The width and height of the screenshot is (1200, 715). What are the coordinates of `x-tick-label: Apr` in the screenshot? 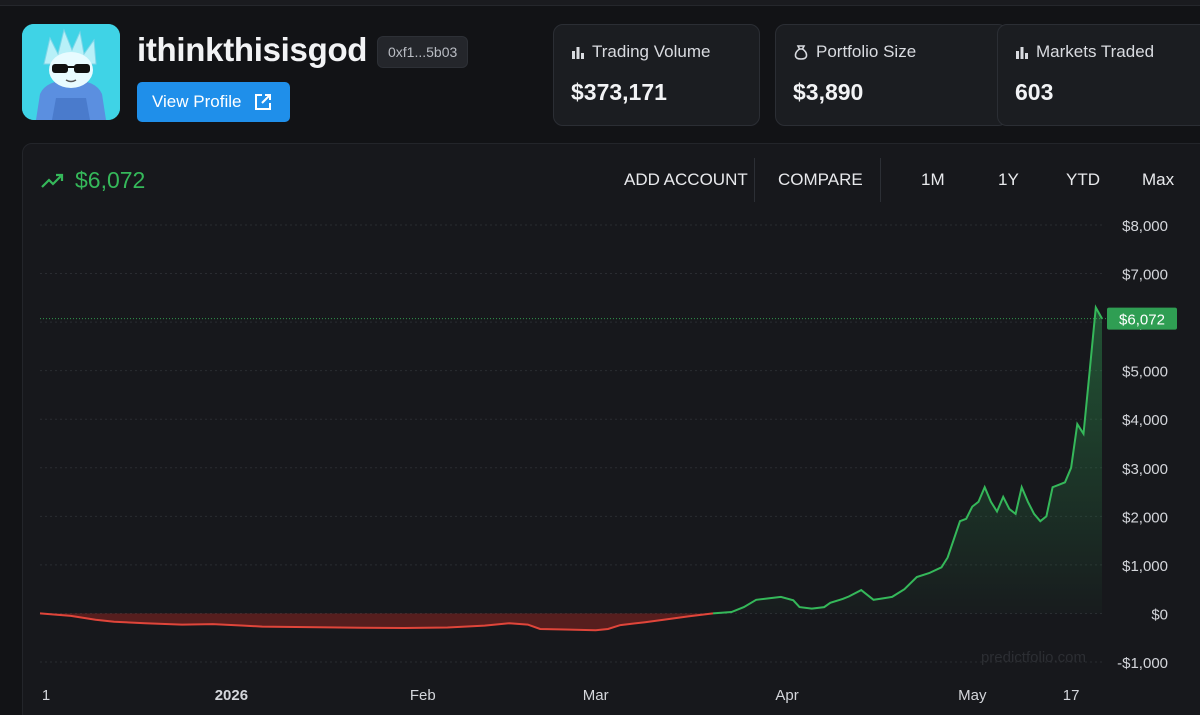 It's located at (786, 695).